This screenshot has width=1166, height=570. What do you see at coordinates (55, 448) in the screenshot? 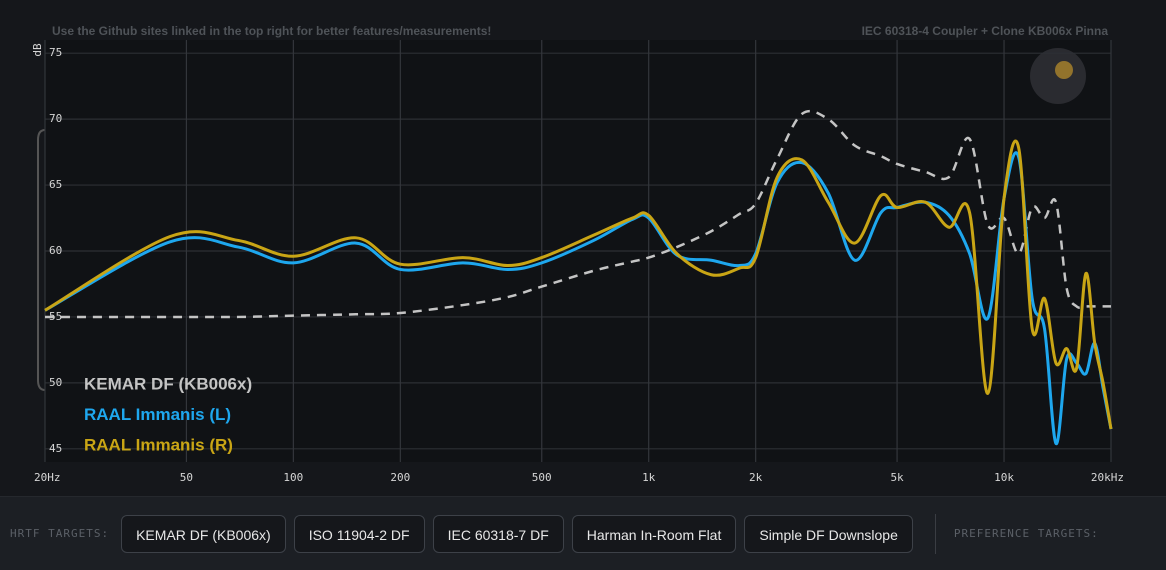
I see `y-tick-label: 45` at bounding box center [55, 448].